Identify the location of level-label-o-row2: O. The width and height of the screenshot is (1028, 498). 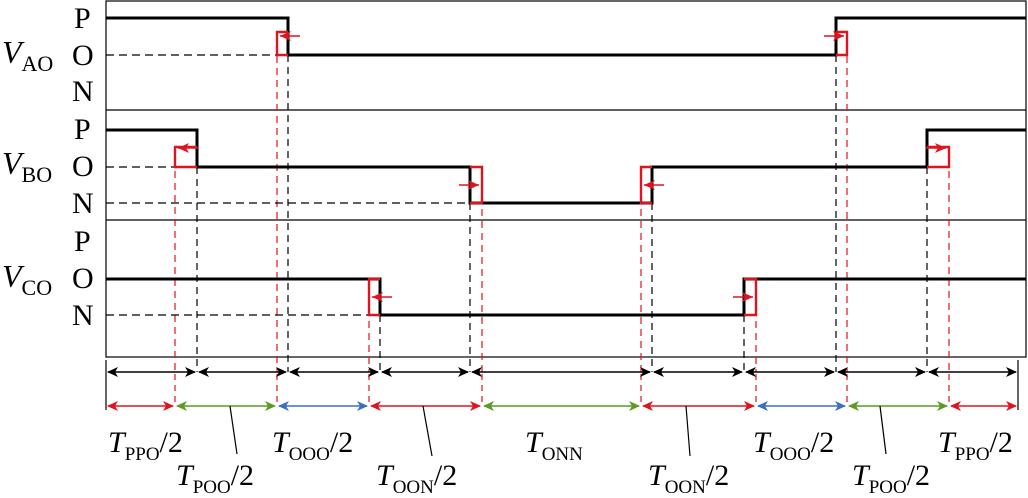
(83, 166).